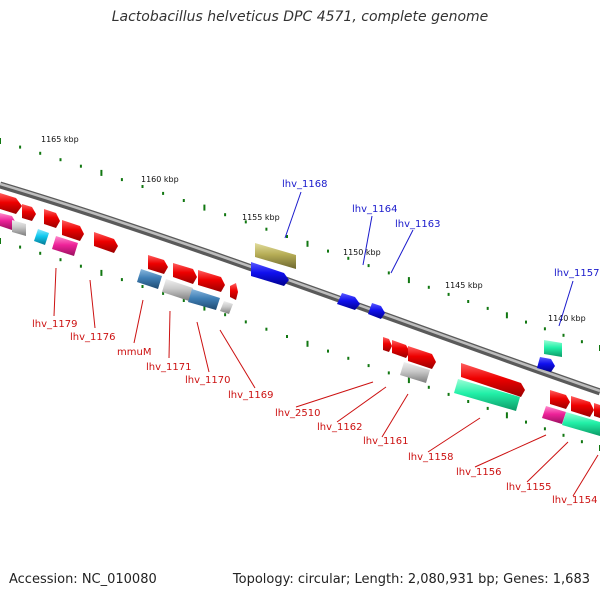 This screenshot has height=600, width=600. I want to click on gene-label: lhv_1171, so click(168, 367).